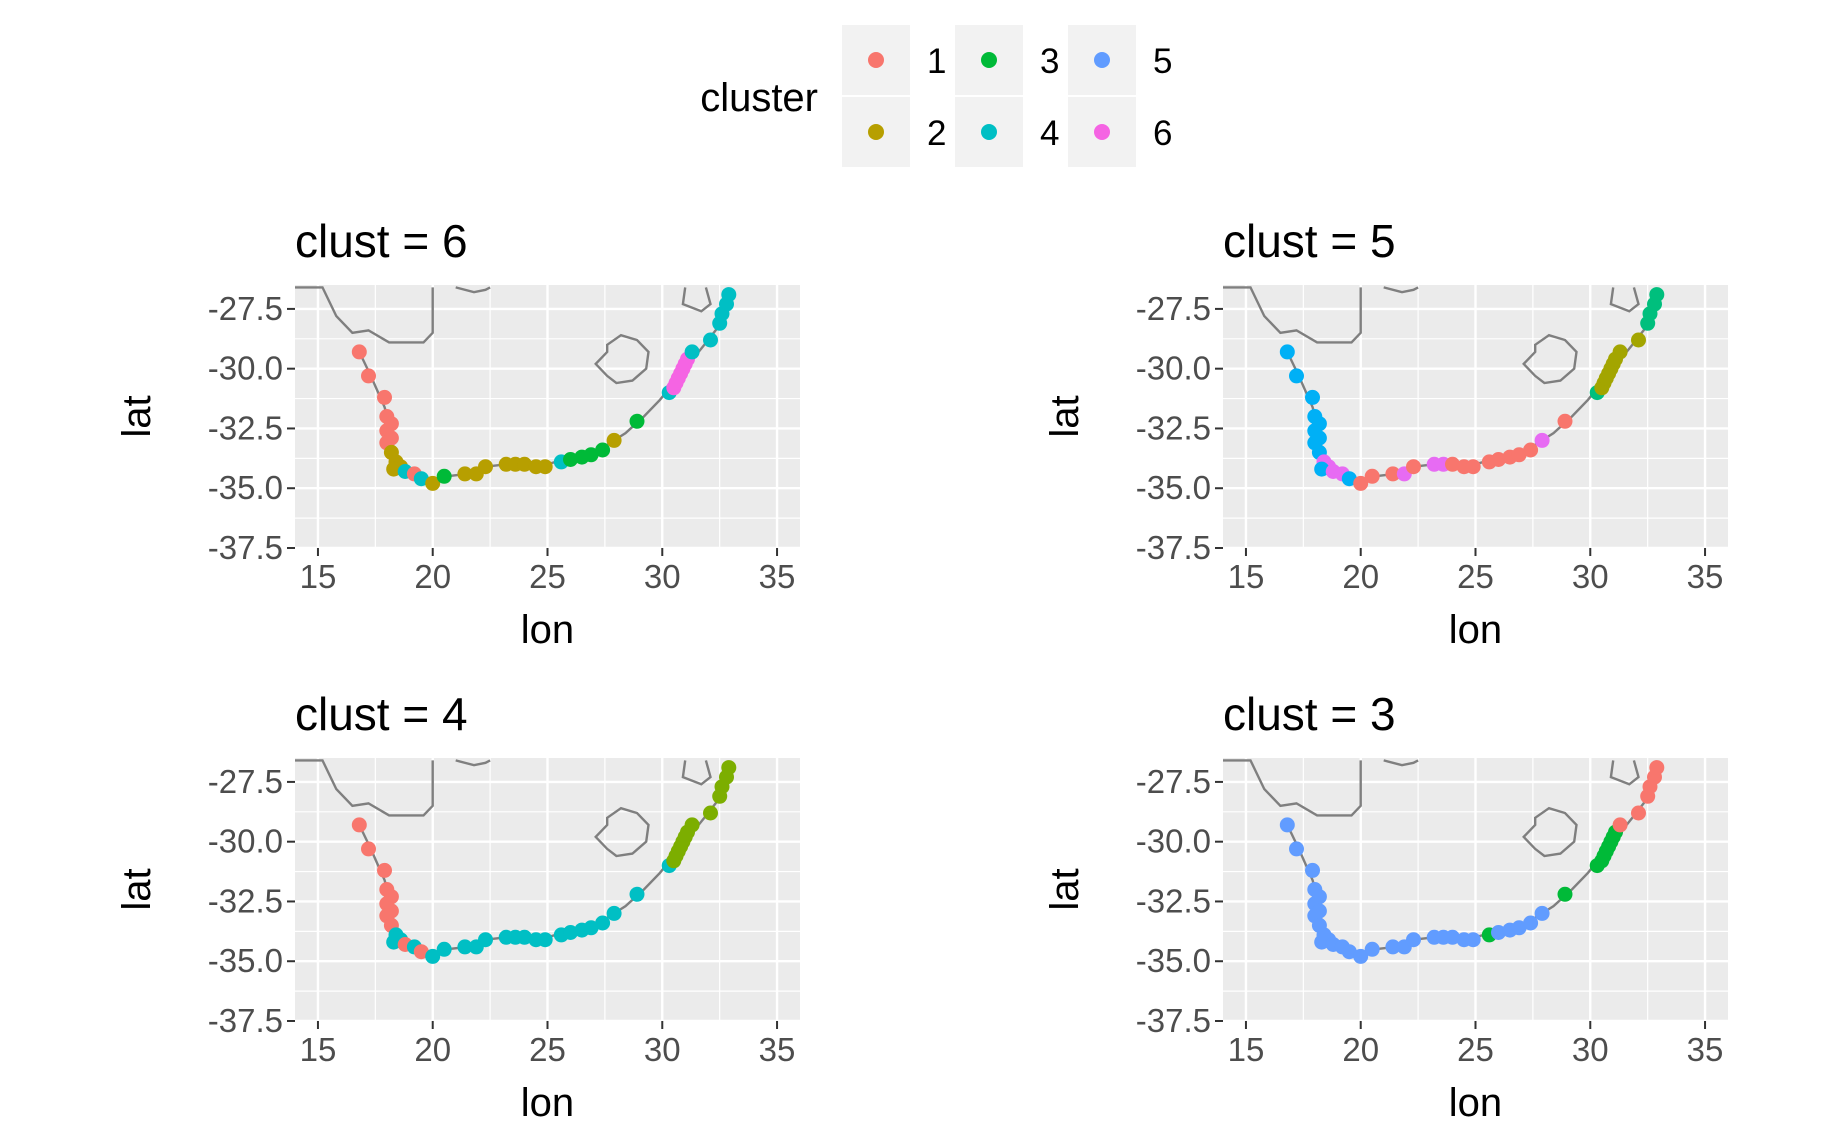 The width and height of the screenshot is (1846, 1134). What do you see at coordinates (245, 487) in the screenshot?
I see `y-tick-label: -35.0` at bounding box center [245, 487].